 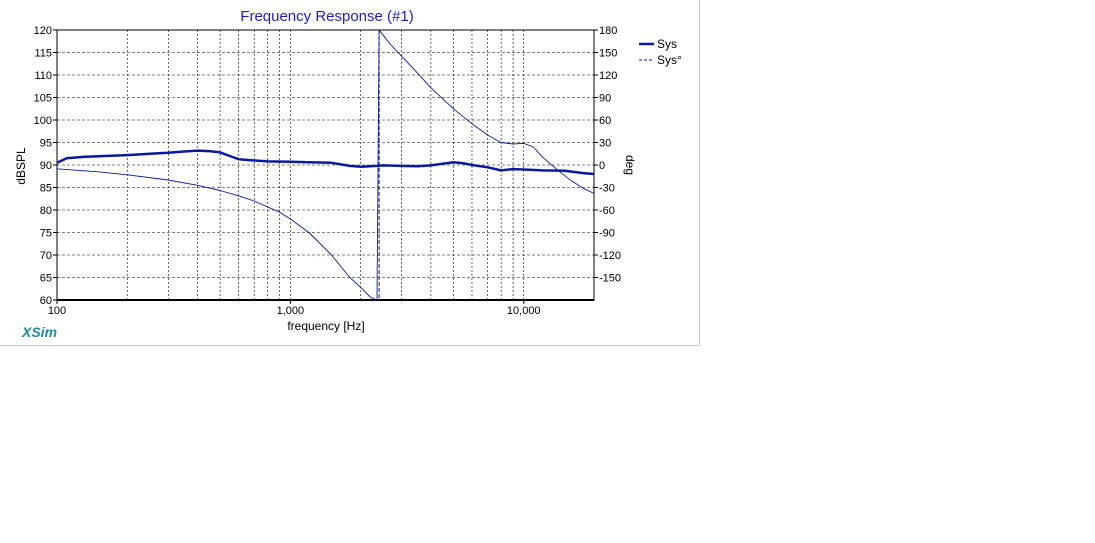 I want to click on y-tick-label: 65, so click(x=46, y=279).